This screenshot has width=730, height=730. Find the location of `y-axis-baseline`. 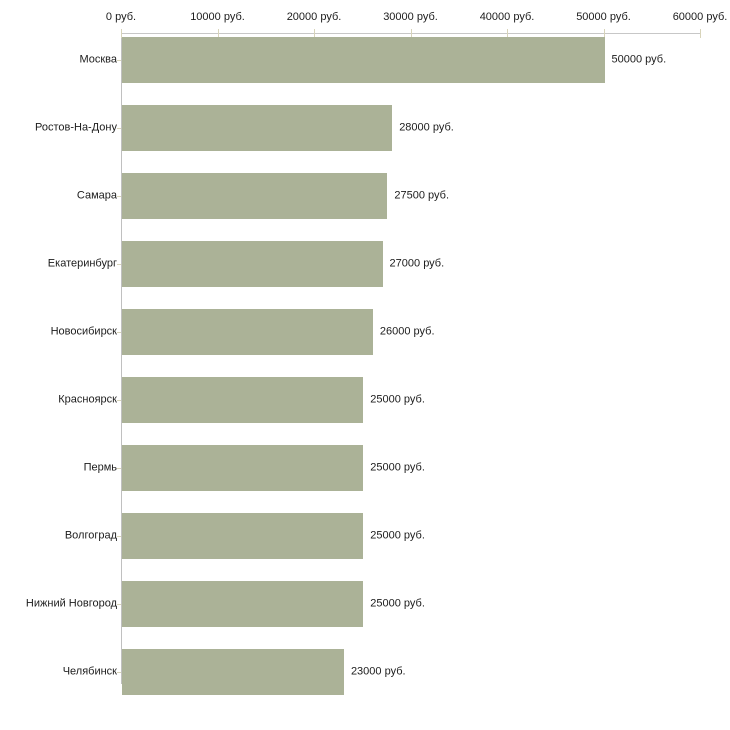

y-axis-baseline is located at coordinates (121, 358).